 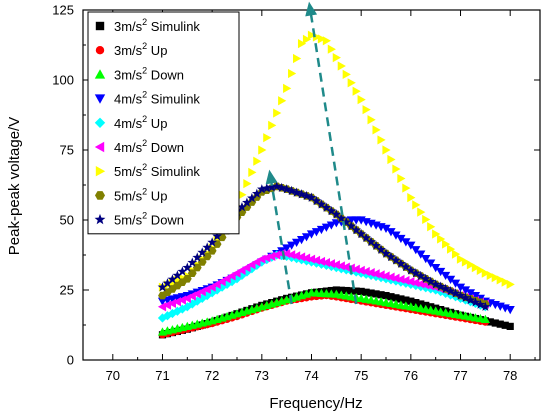 What do you see at coordinates (128, 171) in the screenshot?
I see `legend-label-base: 5m/s` at bounding box center [128, 171].